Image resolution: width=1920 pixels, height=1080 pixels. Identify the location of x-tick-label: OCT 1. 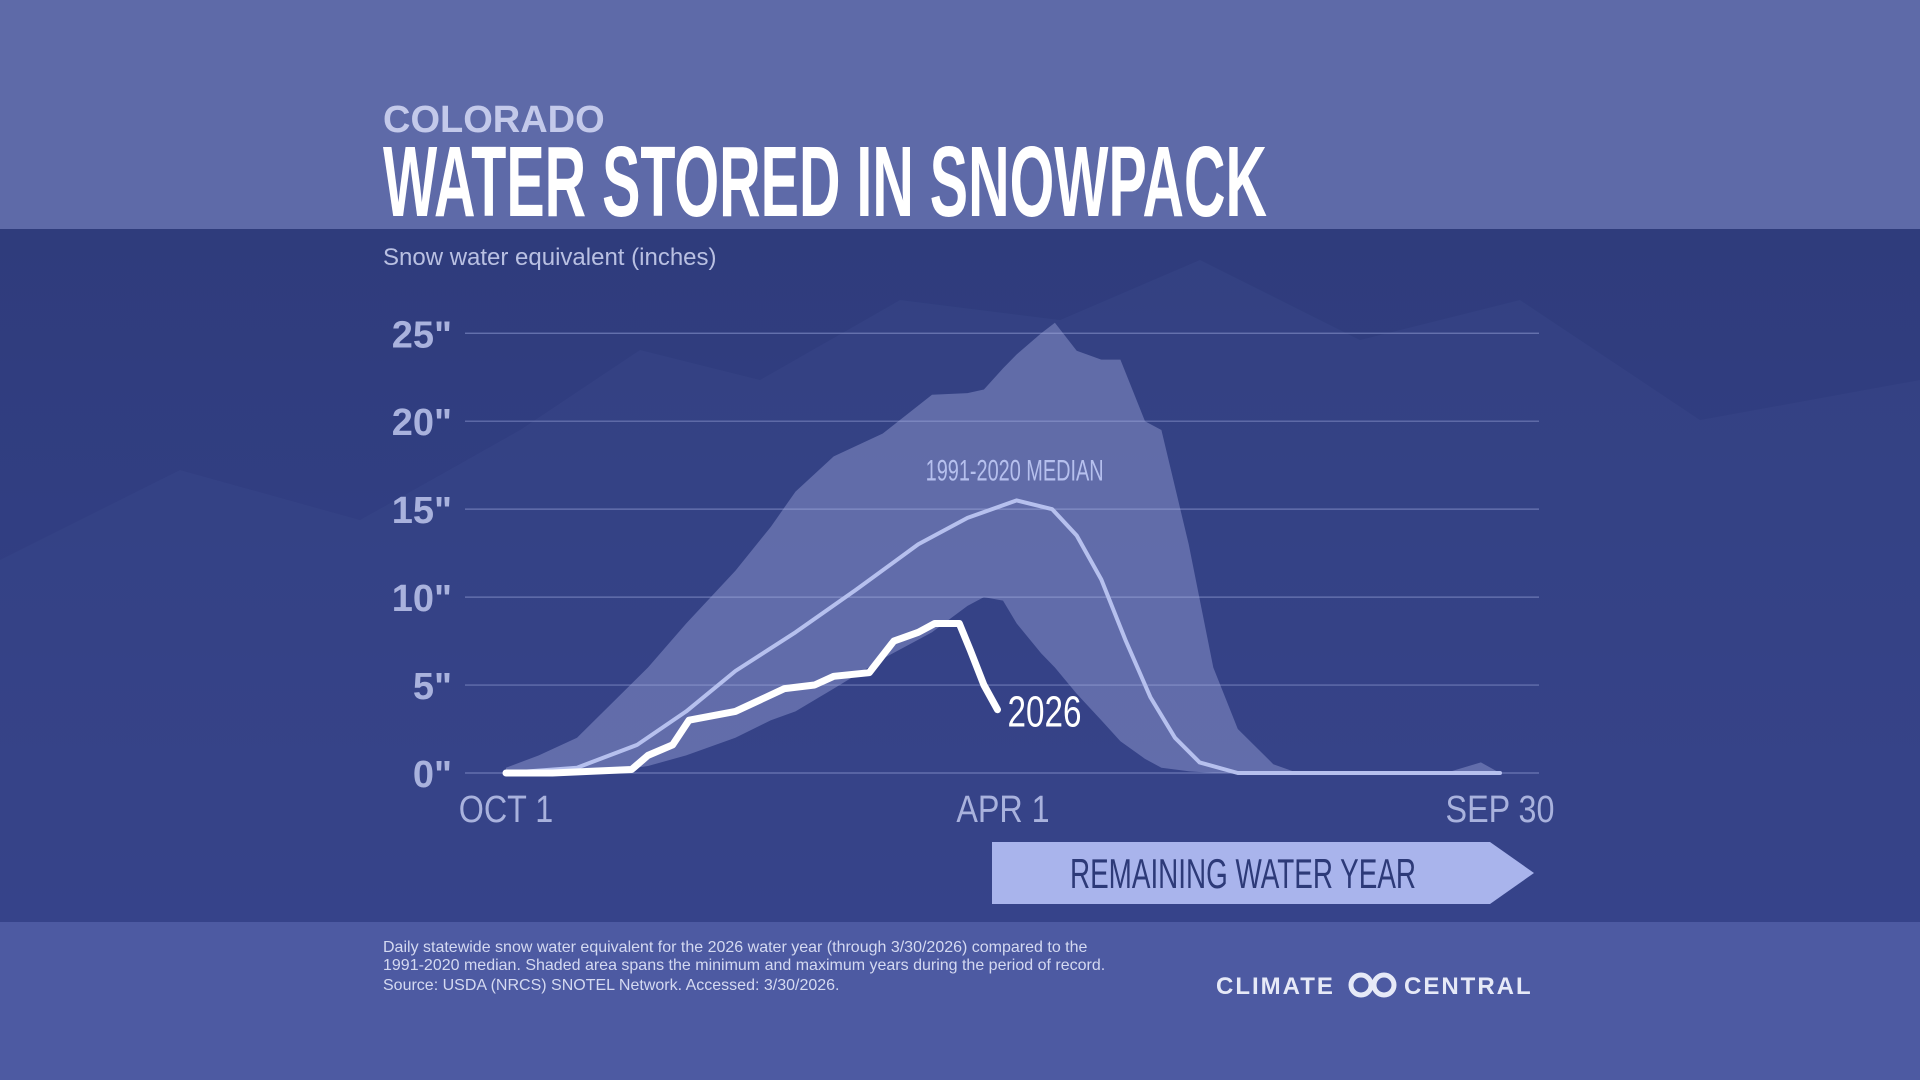
(506, 810).